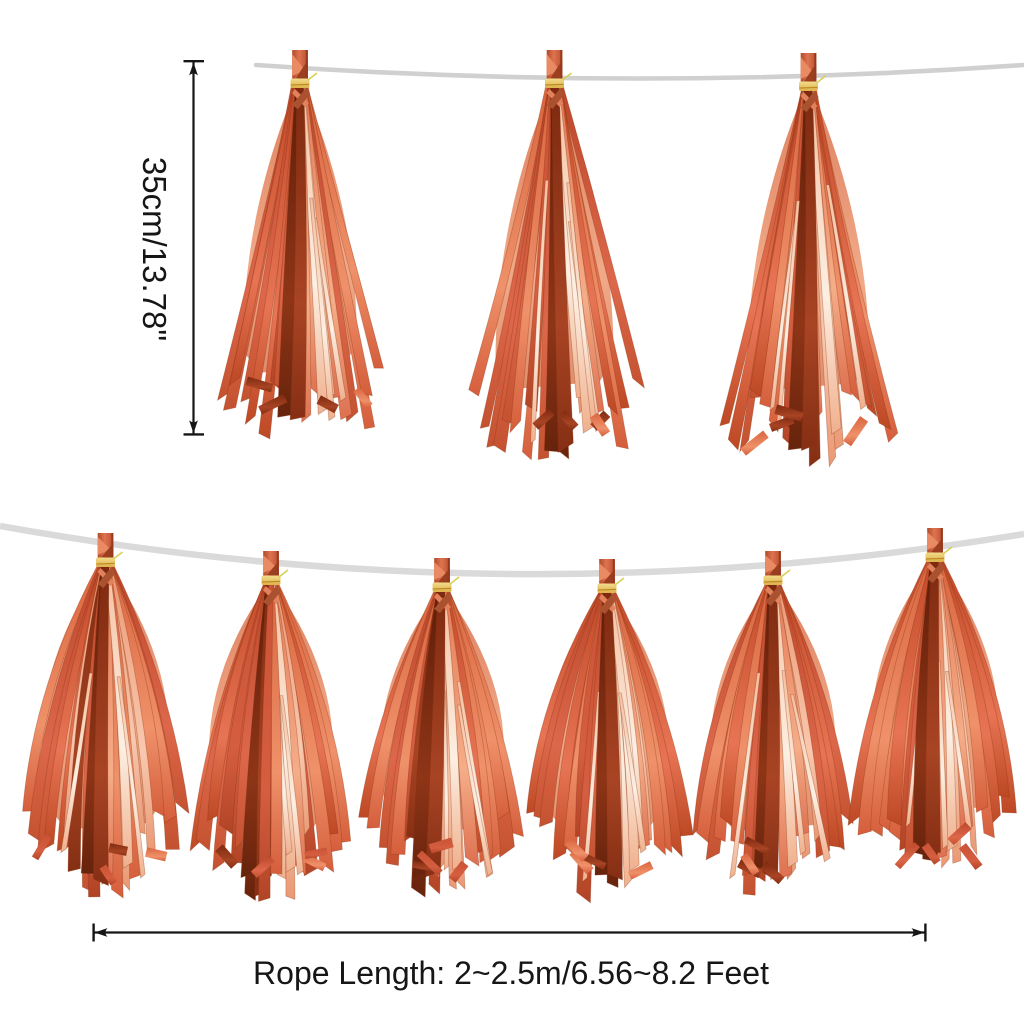 This screenshot has width=1024, height=1024. Describe the element at coordinates (511, 973) in the screenshot. I see `svg-text:Rope Length: 2~2.5m/6.56~8.2 F: Rope Length: 2~2.5m/6.56~8.2 Feet` at that location.